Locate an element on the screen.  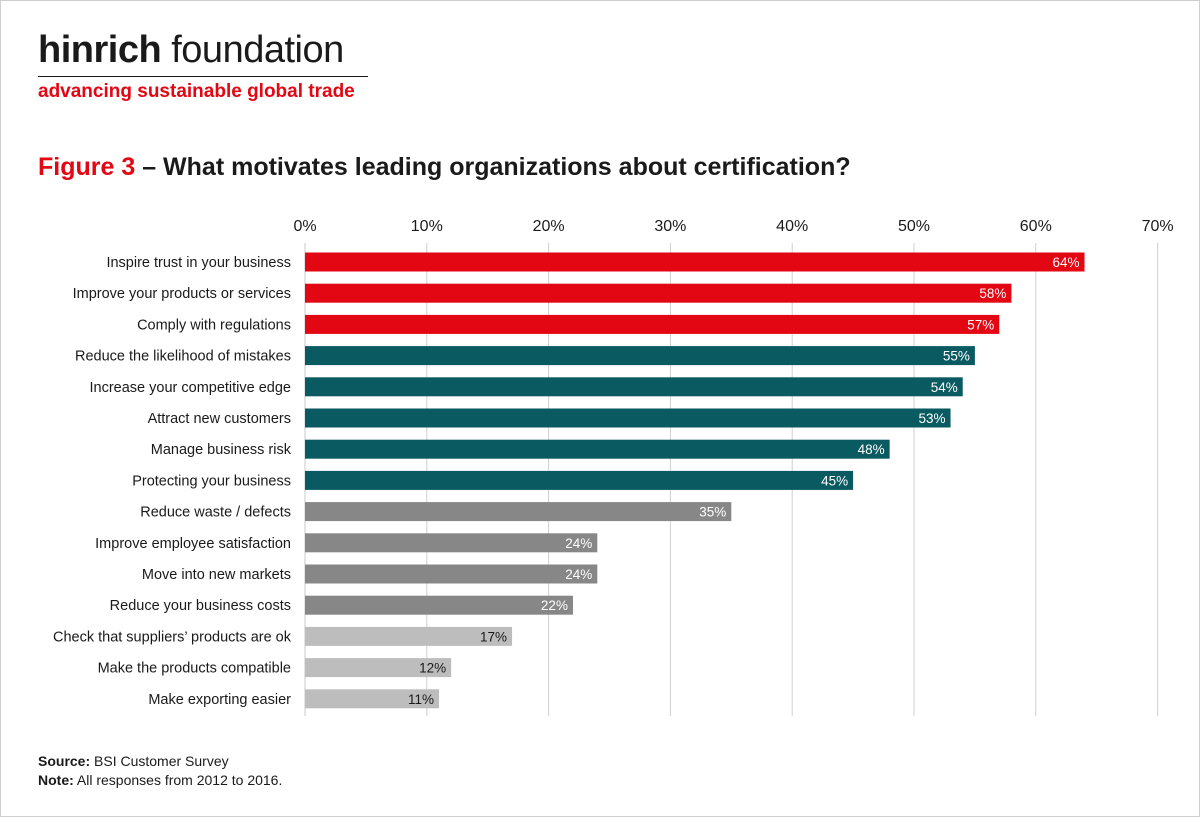
source-text: BSI Customer Survey is located at coordinates (159, 761).